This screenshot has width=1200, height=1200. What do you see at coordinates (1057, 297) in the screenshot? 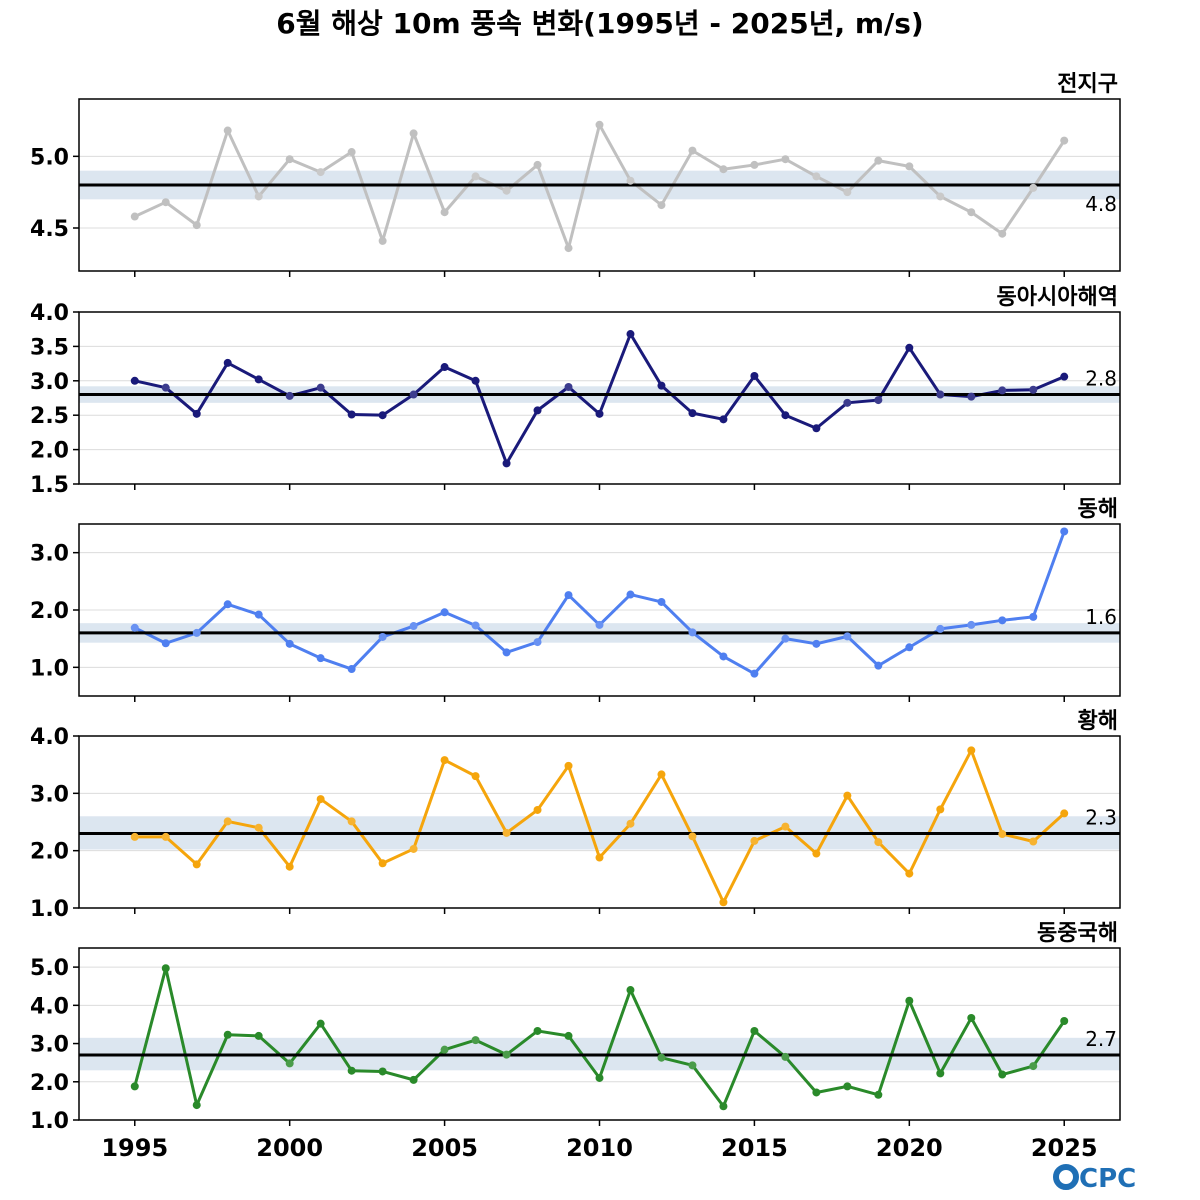
I see `panel-title: 동아시아해역` at bounding box center [1057, 297].